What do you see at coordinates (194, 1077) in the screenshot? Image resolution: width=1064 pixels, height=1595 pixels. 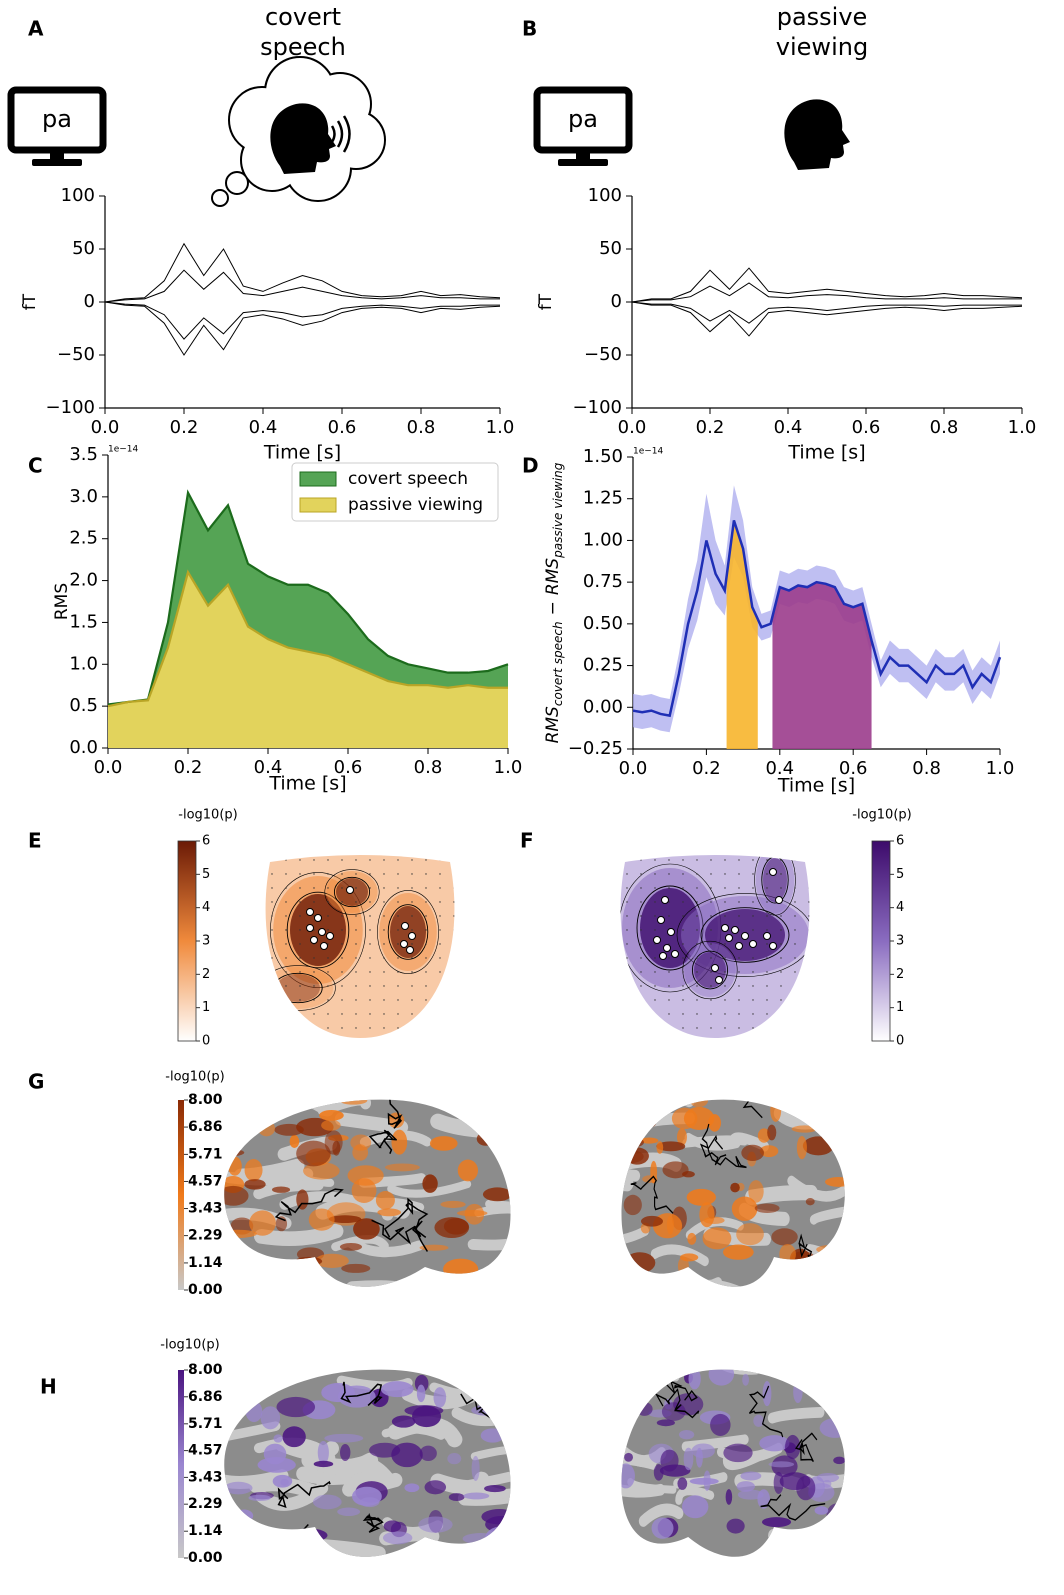 I see `colorbar-label: -log10(p)` at bounding box center [194, 1077].